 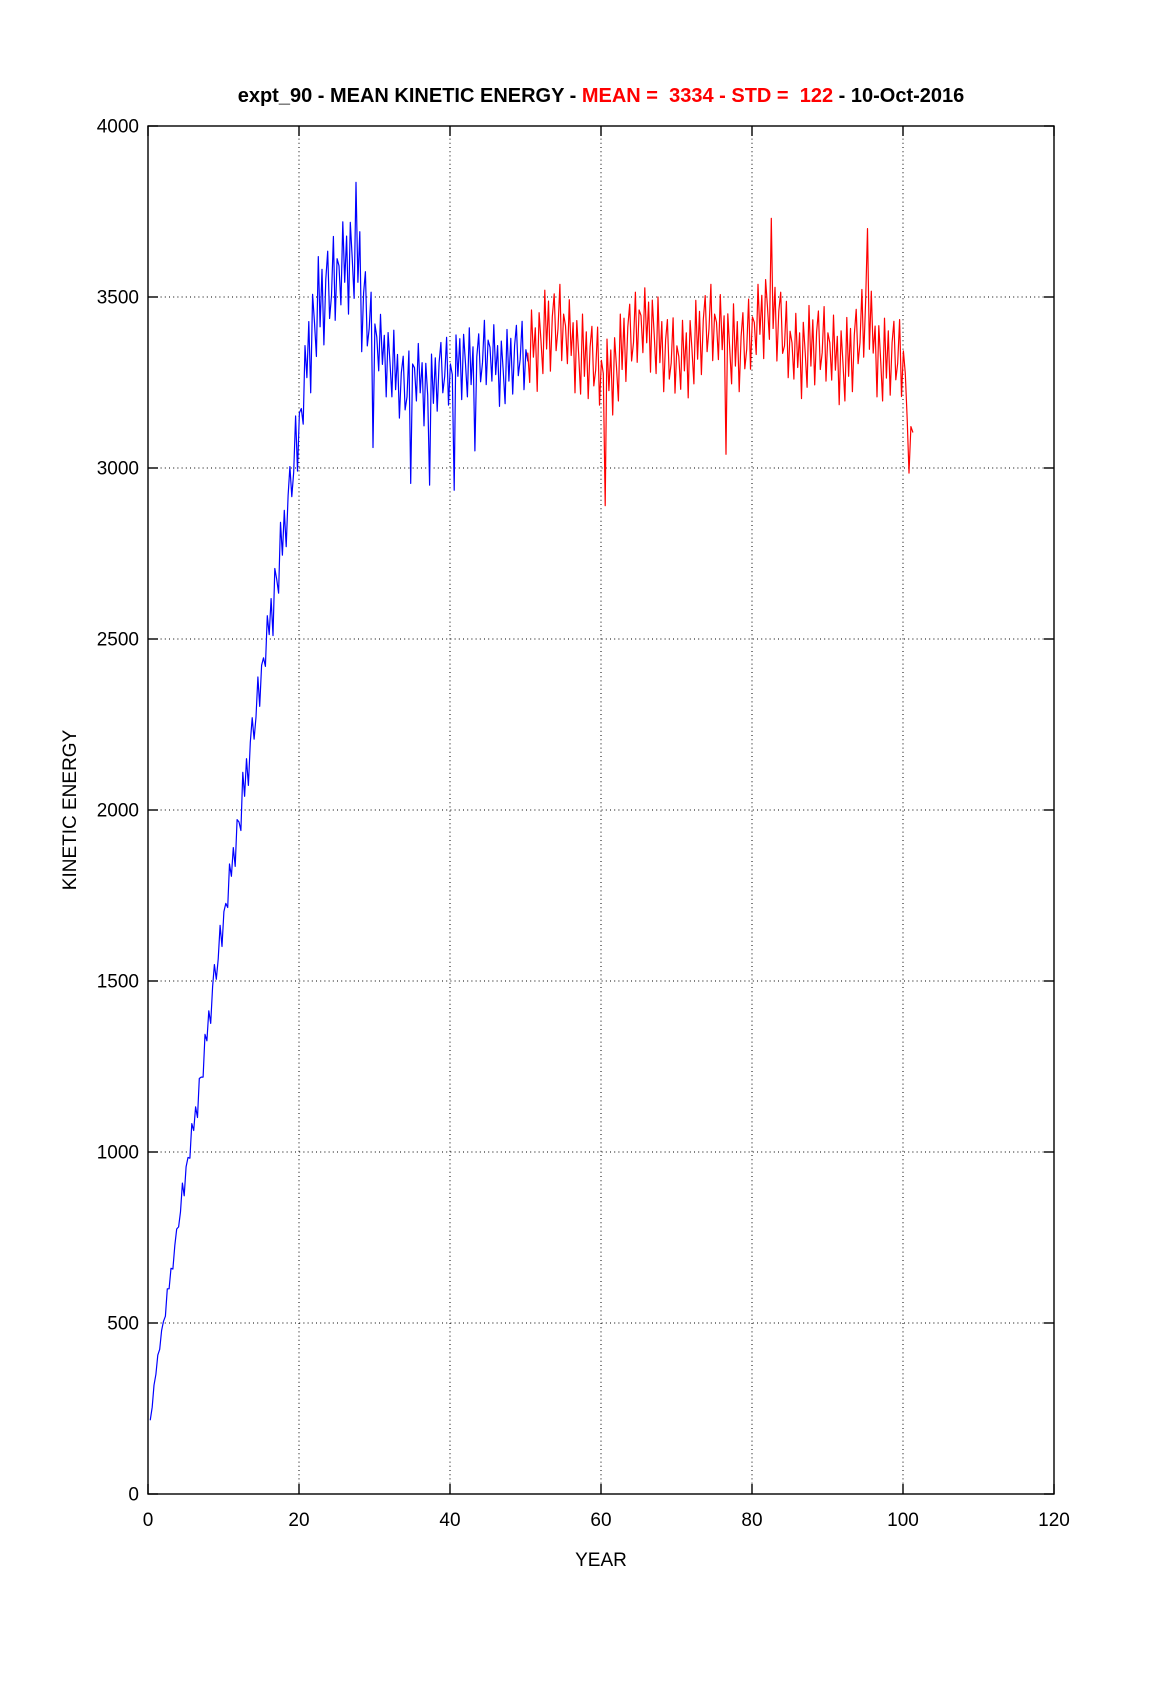 What do you see at coordinates (410, 96) in the screenshot?
I see `chart-title-prefix: expt_90 - MEAN KINETIC ENERGY -` at bounding box center [410, 96].